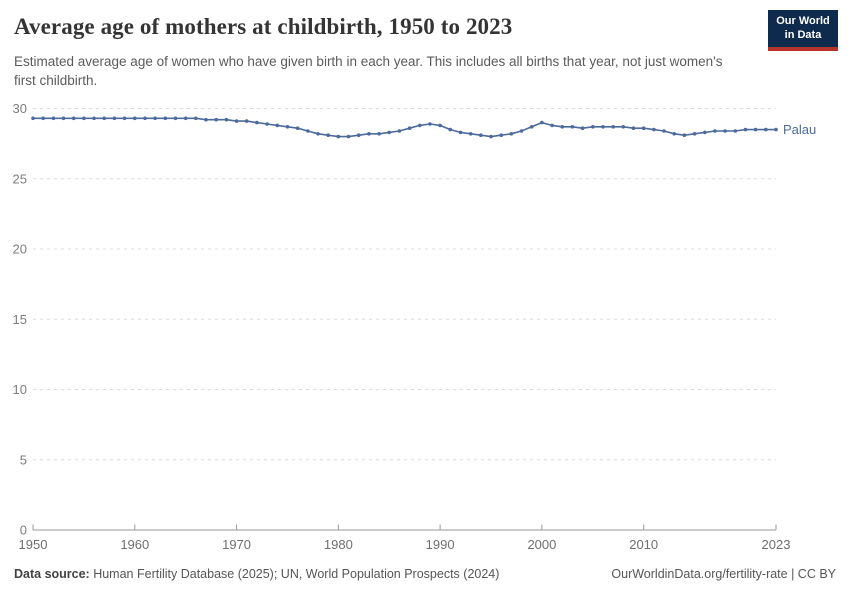  What do you see at coordinates (799, 129) in the screenshot?
I see `entity-label-palau: Palau` at bounding box center [799, 129].